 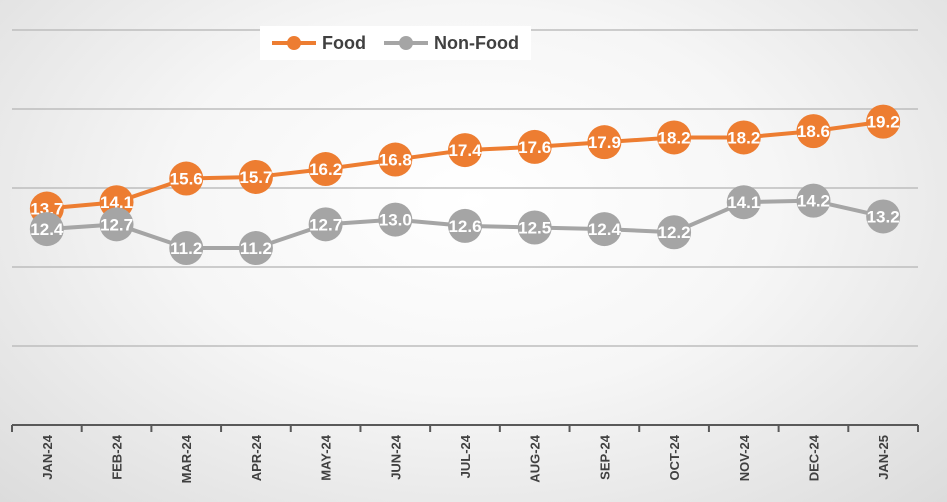 I want to click on legend-label-non-food: Non-Food, so click(x=476, y=42).